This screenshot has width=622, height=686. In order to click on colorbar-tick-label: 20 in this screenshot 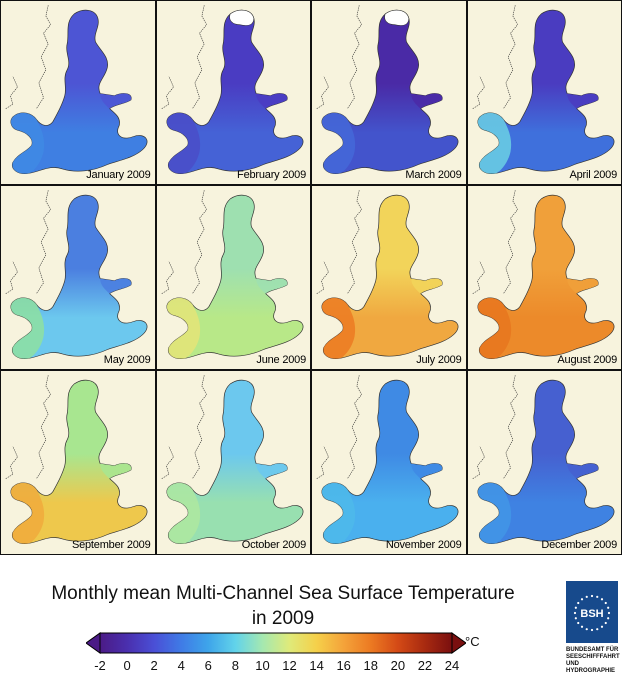, I will do `click(398, 665)`.